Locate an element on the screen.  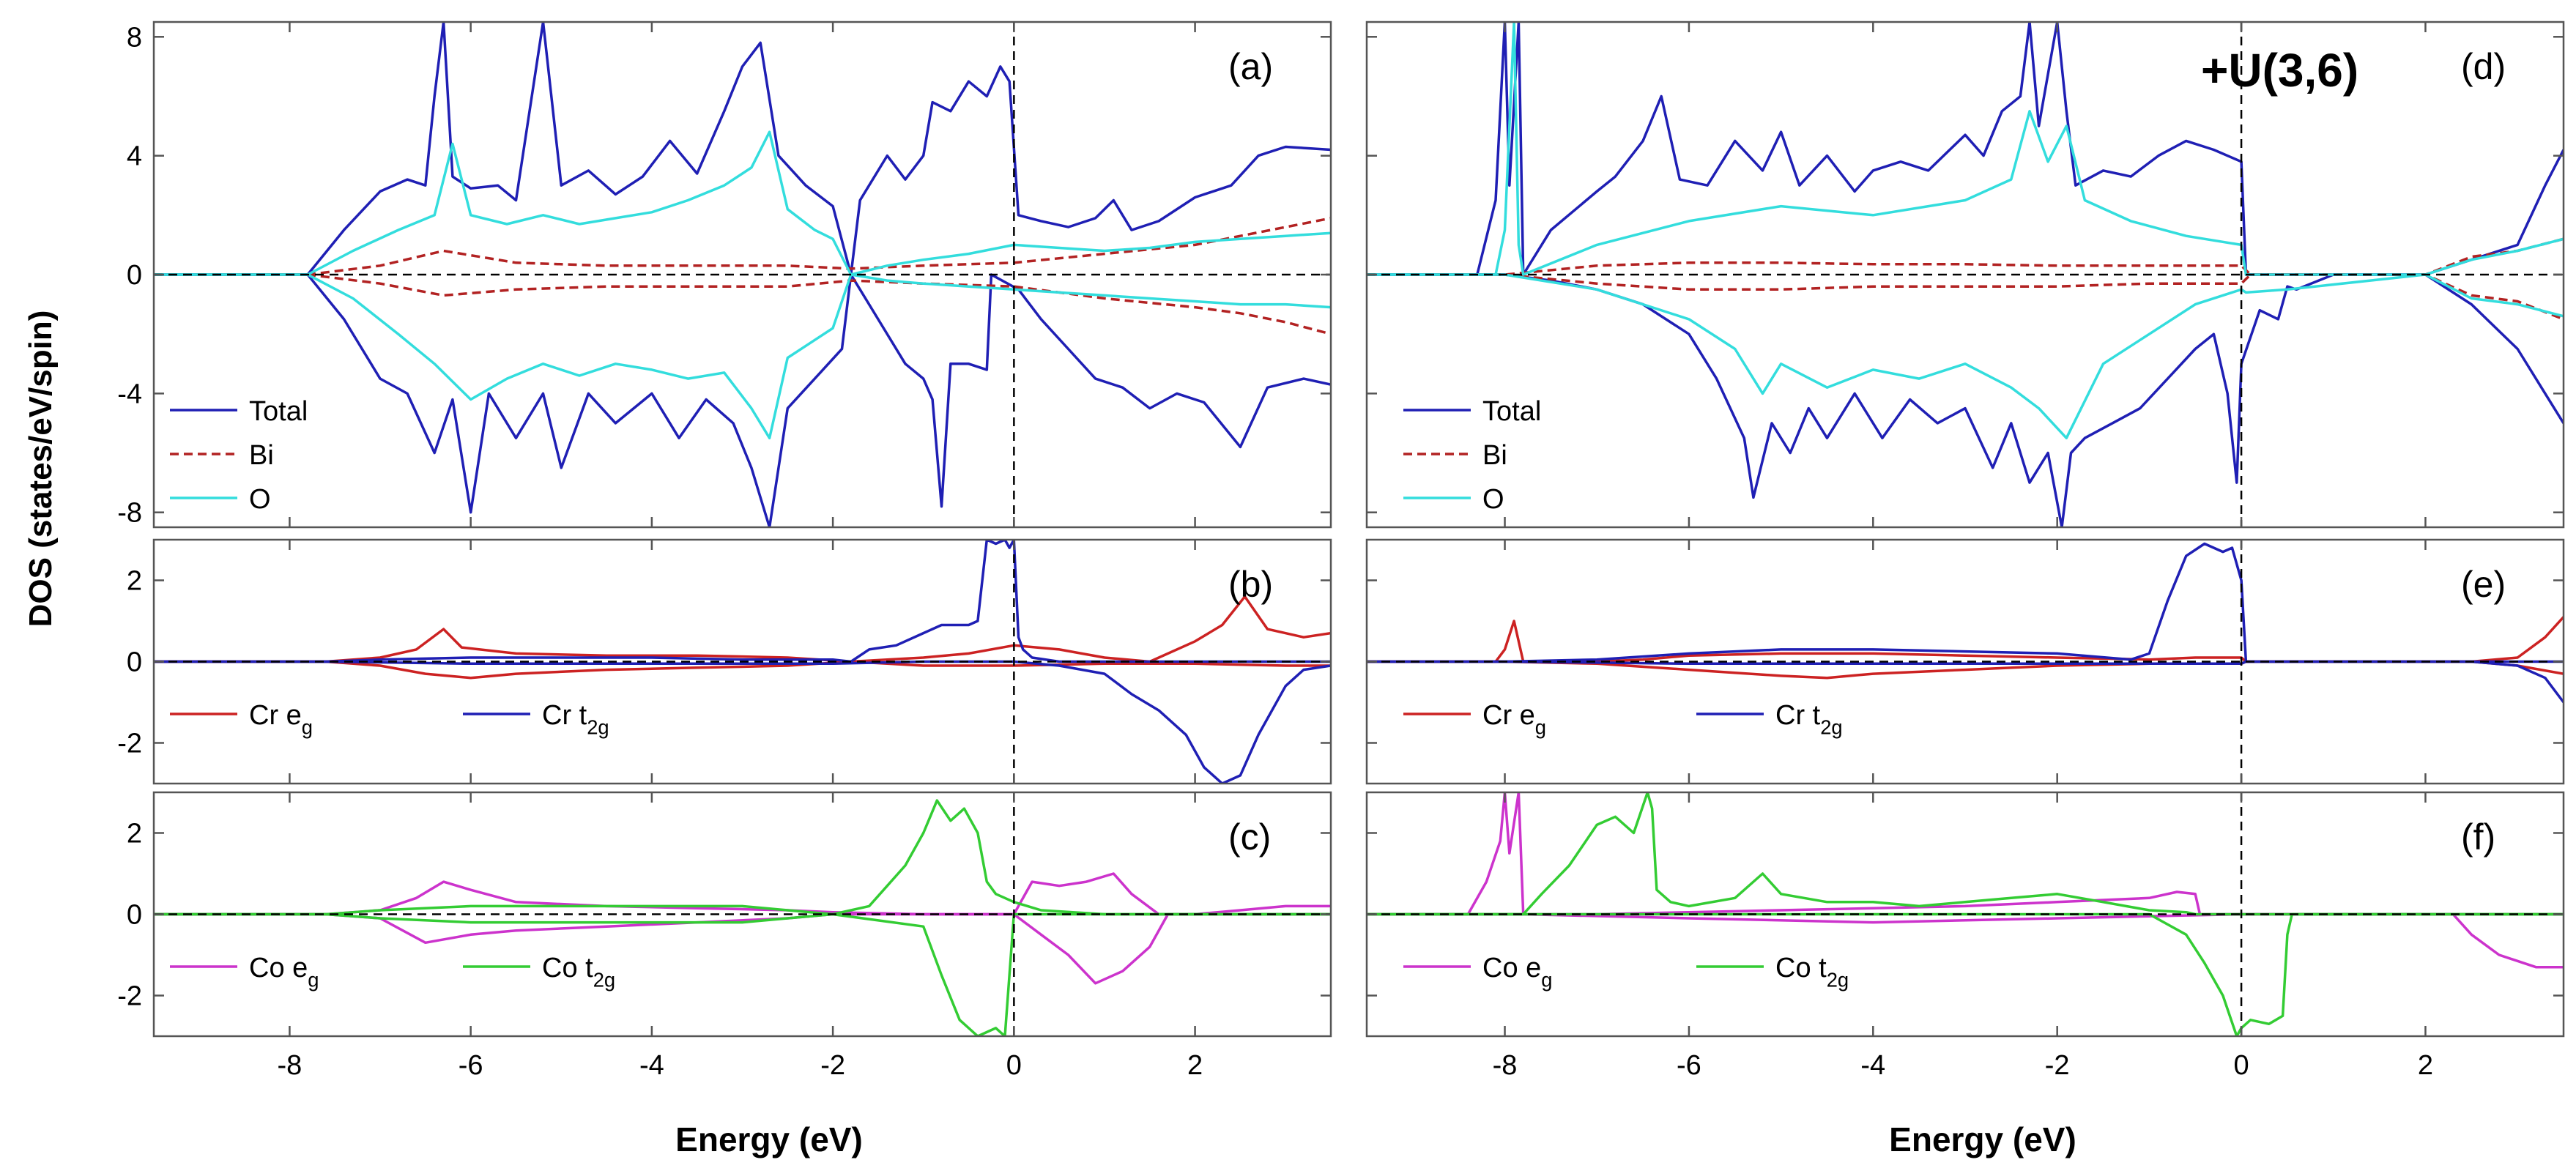
panel-label-b: (b) is located at coordinates (1250, 584).